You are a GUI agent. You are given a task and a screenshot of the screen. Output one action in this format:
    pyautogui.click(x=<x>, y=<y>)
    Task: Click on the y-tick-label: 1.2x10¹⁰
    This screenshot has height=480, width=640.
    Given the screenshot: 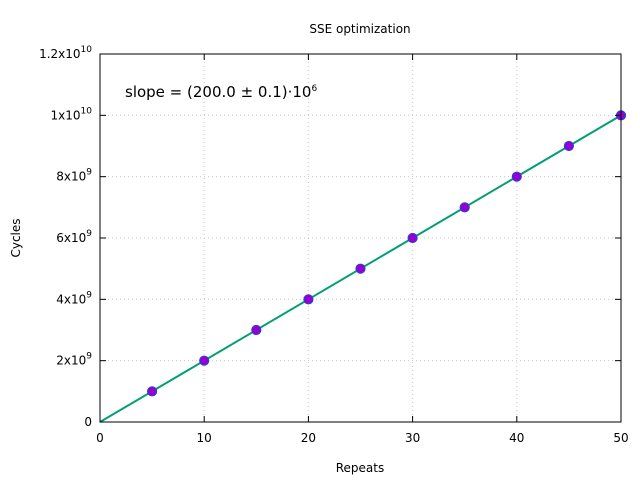 What is the action you would take?
    pyautogui.click(x=65, y=53)
    